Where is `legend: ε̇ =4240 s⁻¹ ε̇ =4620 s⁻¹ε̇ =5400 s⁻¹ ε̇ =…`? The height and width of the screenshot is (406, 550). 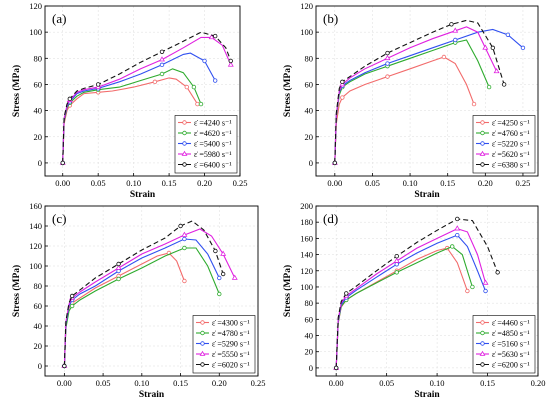 legend: ε̇ =4240 s⁻¹ ε̇ =4620 s⁻¹ε̇ =5400 s⁻¹ ε̇ =… is located at coordinates (206, 144).